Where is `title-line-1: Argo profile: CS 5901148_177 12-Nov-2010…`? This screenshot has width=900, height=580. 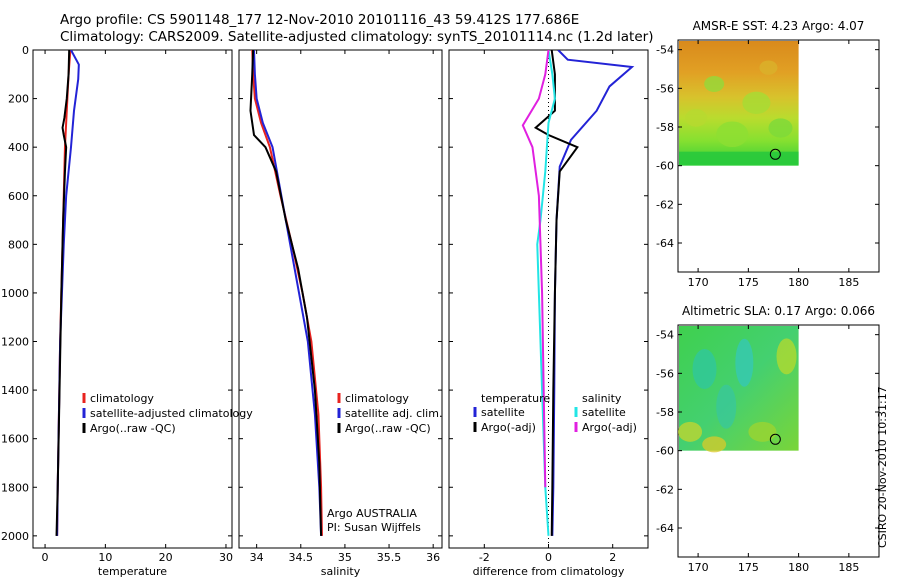 title-line-1: Argo profile: CS 5901148_177 12-Nov-2010… is located at coordinates (320, 20).